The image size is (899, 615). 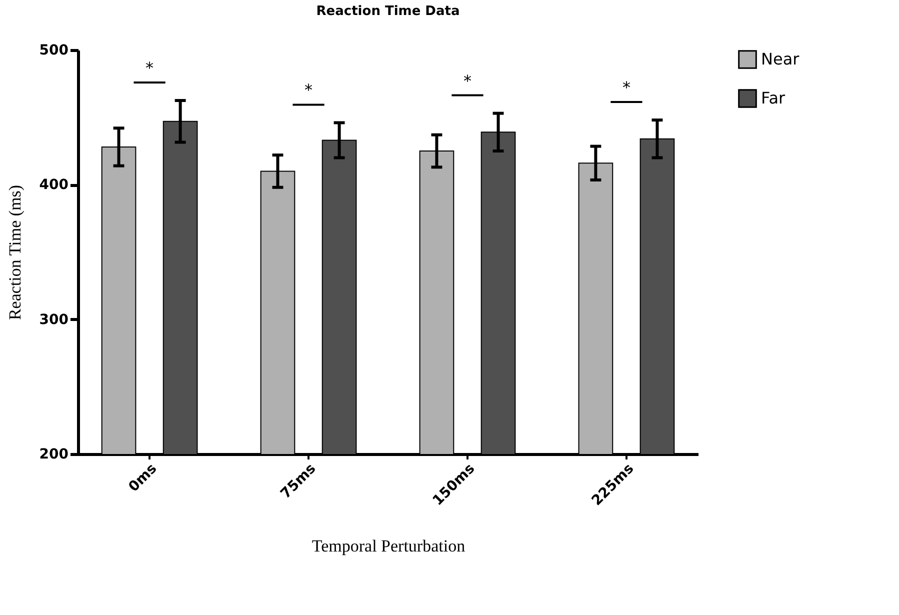 What do you see at coordinates (389, 546) in the screenshot?
I see `x-axis-title: Temporal Perturbation` at bounding box center [389, 546].